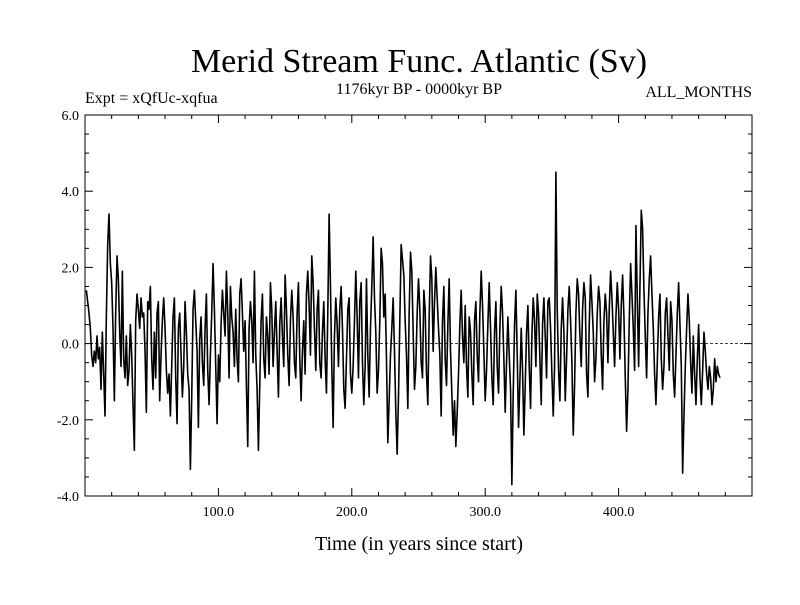 The height and width of the screenshot is (605, 800). Describe the element at coordinates (619, 512) in the screenshot. I see `x-tick-label: 400.0` at that location.